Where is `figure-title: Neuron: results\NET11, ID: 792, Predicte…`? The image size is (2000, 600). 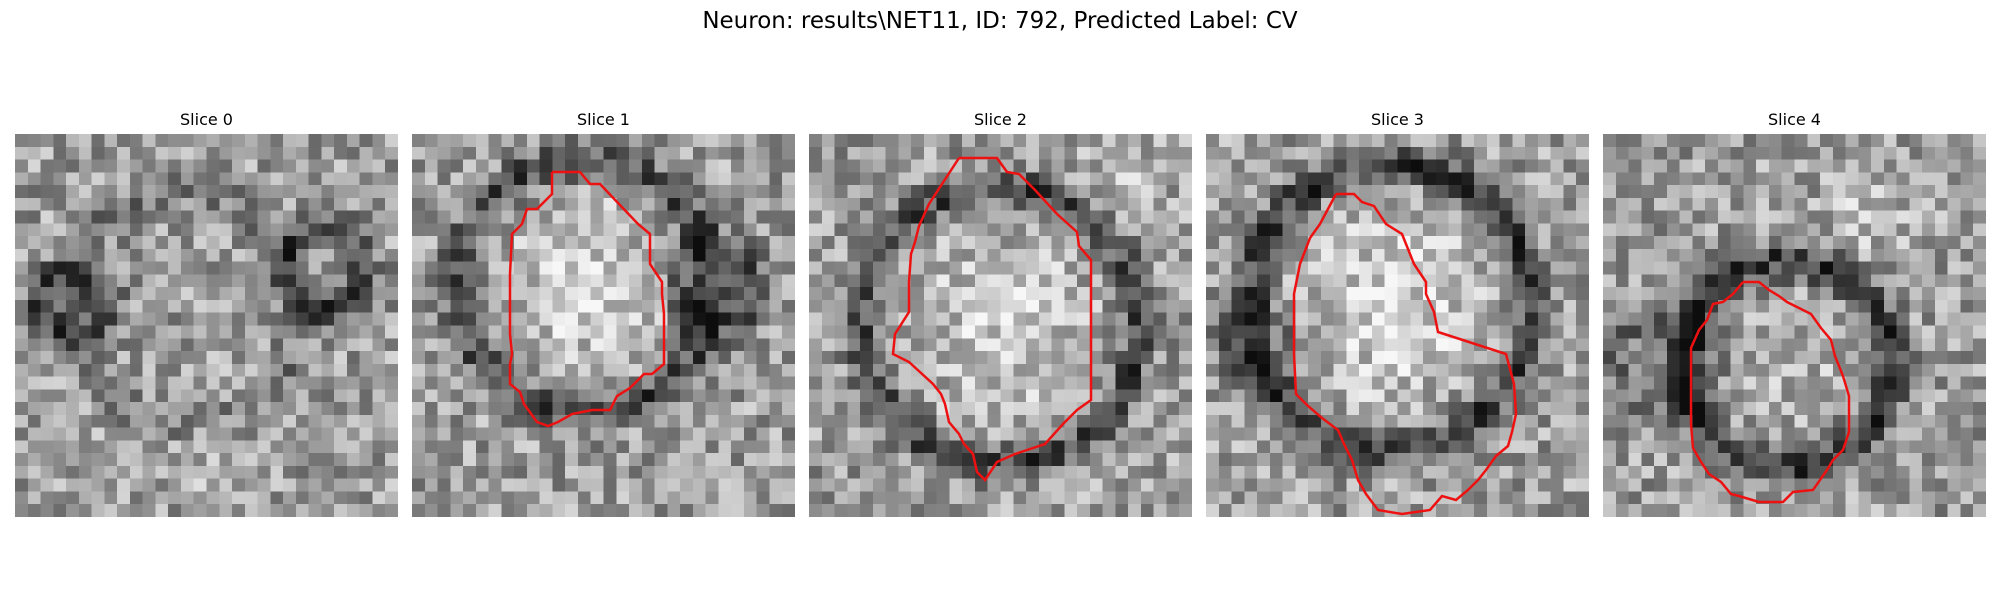 figure-title: Neuron: results\NET11, ID: 792, Predicte… is located at coordinates (1000, 21).